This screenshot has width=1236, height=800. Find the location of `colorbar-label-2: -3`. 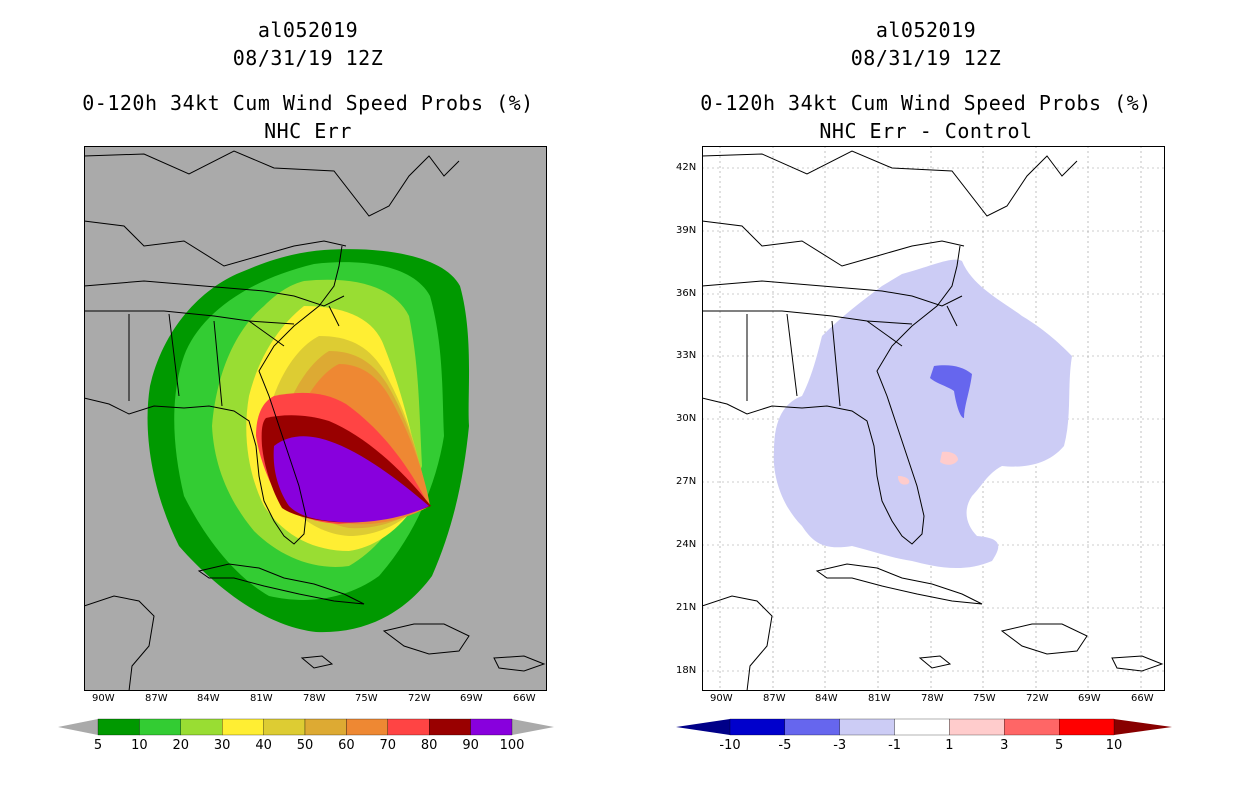

colorbar-label-2: -3 is located at coordinates (840, 745).